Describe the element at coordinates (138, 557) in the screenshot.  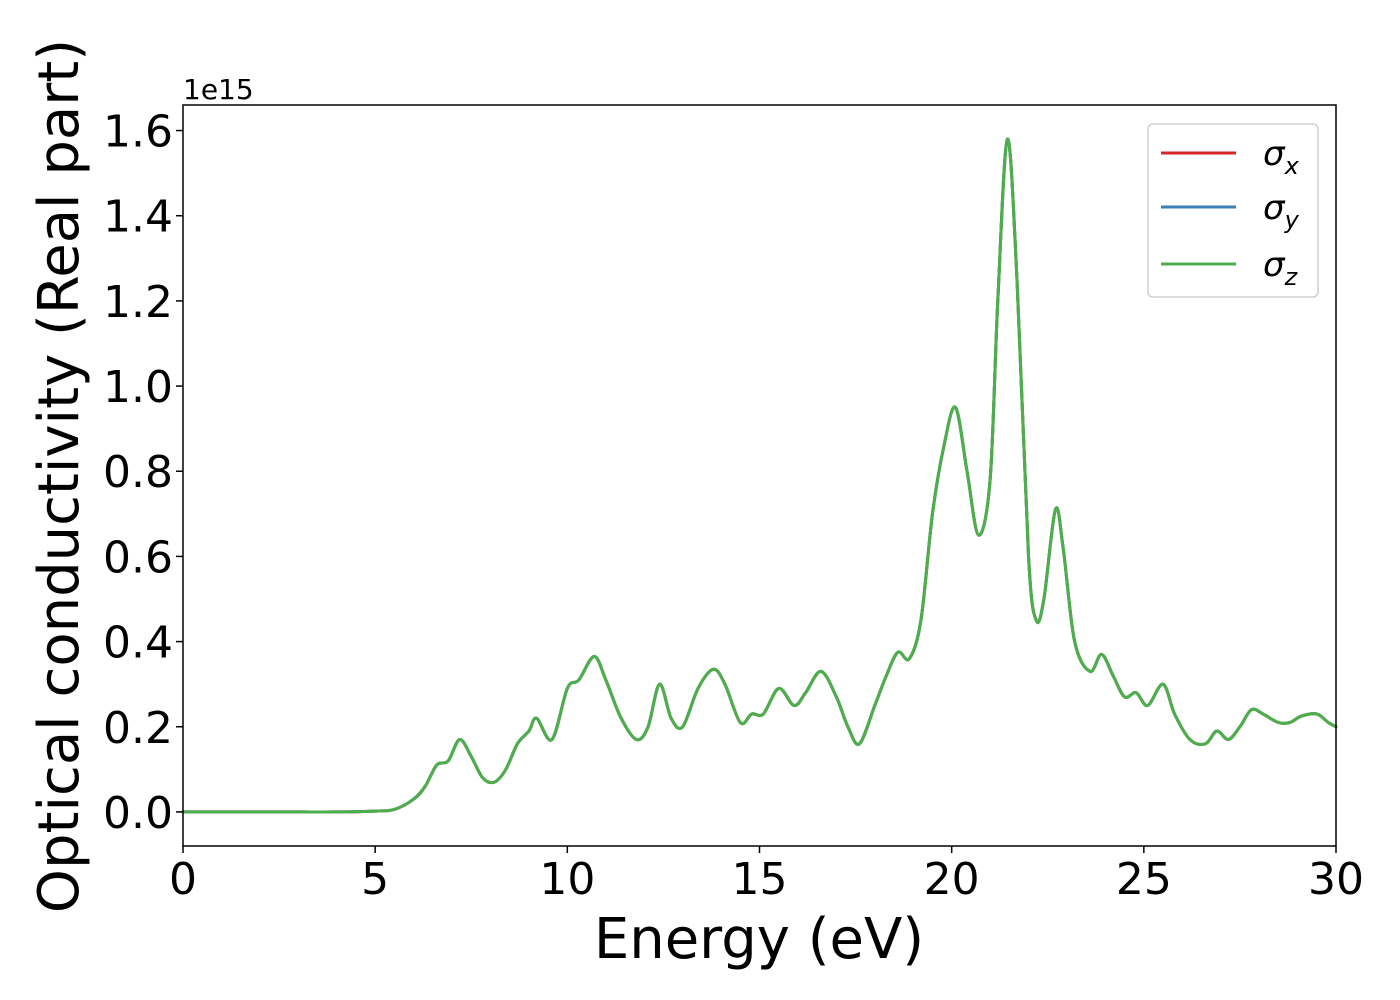
I see `y-tick-label: 0.6` at that location.